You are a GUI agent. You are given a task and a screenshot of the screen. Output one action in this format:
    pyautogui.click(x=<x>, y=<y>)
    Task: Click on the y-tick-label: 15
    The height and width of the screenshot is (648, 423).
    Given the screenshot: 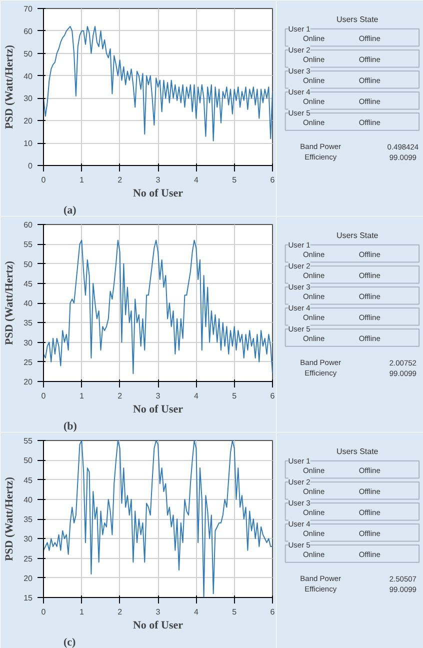 What is the action you would take?
    pyautogui.click(x=29, y=598)
    